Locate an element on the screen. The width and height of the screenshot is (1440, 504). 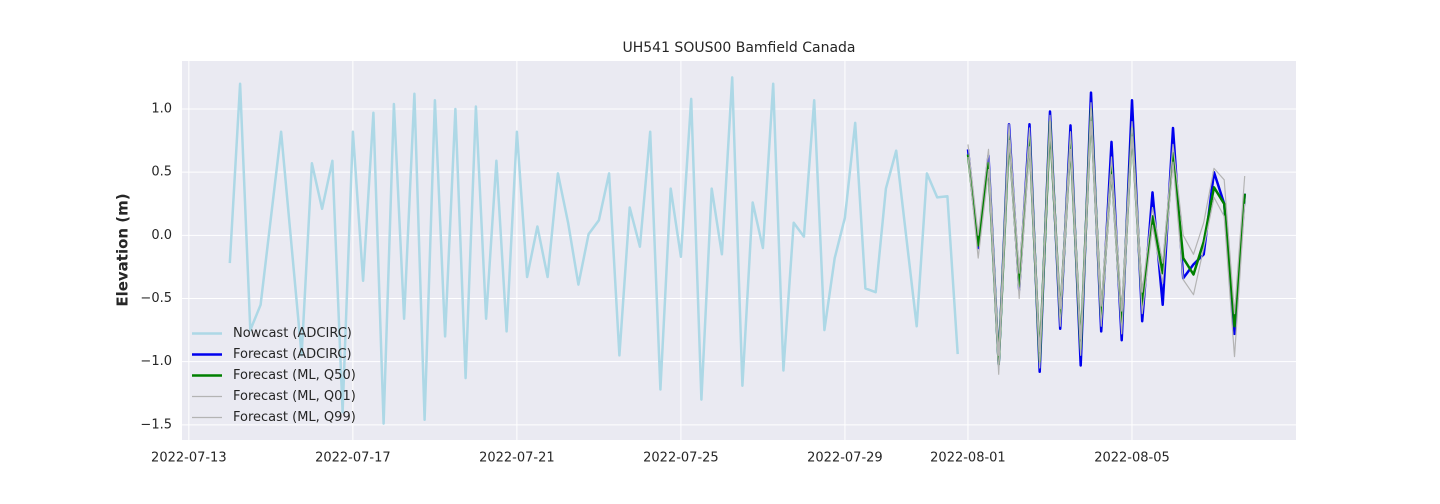
y-tick-label: 1.0 is located at coordinates (161, 109).